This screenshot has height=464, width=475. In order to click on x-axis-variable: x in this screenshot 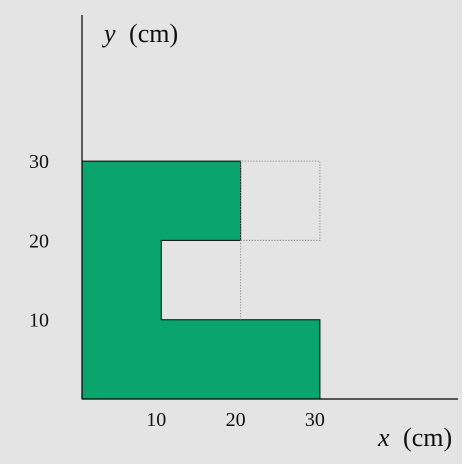, I will do `click(383, 437)`.